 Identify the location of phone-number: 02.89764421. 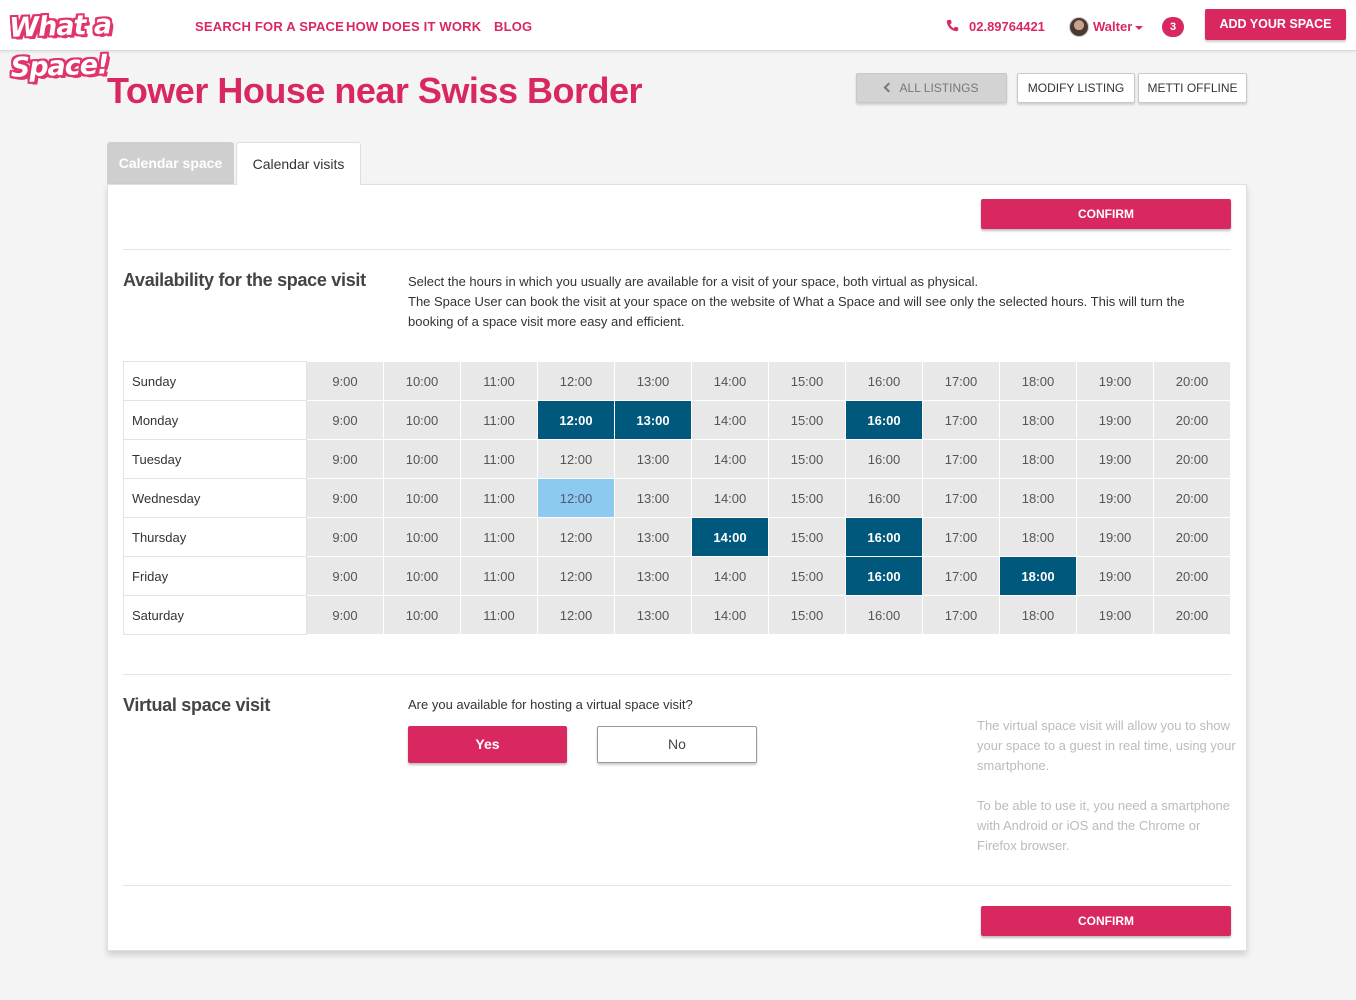
(1007, 26).